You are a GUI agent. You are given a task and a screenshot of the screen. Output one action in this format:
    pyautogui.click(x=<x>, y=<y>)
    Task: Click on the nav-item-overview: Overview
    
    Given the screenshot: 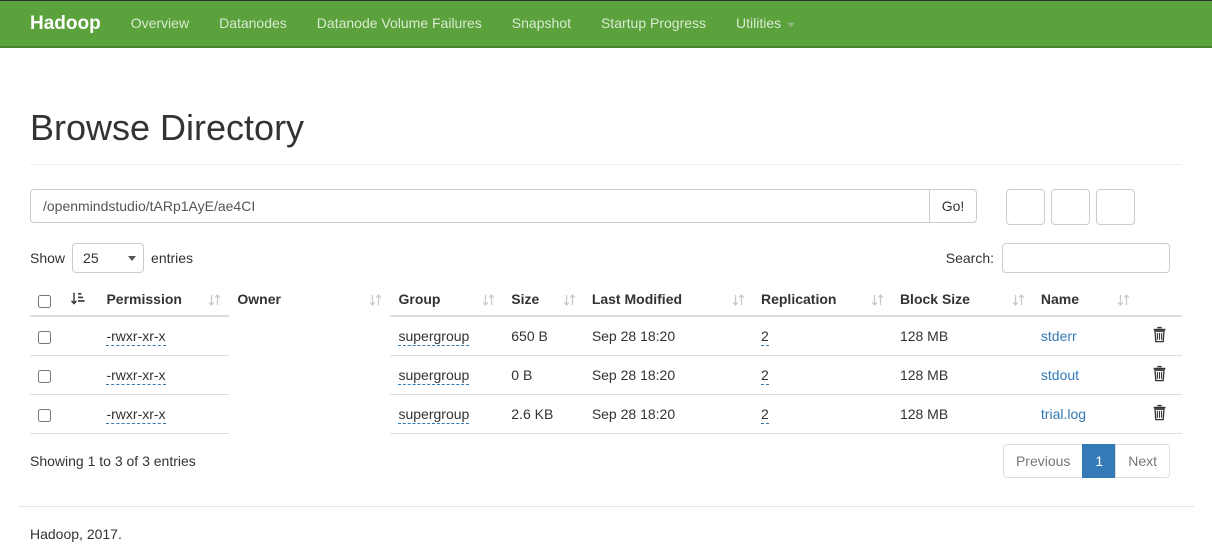 What is the action you would take?
    pyautogui.click(x=160, y=23)
    